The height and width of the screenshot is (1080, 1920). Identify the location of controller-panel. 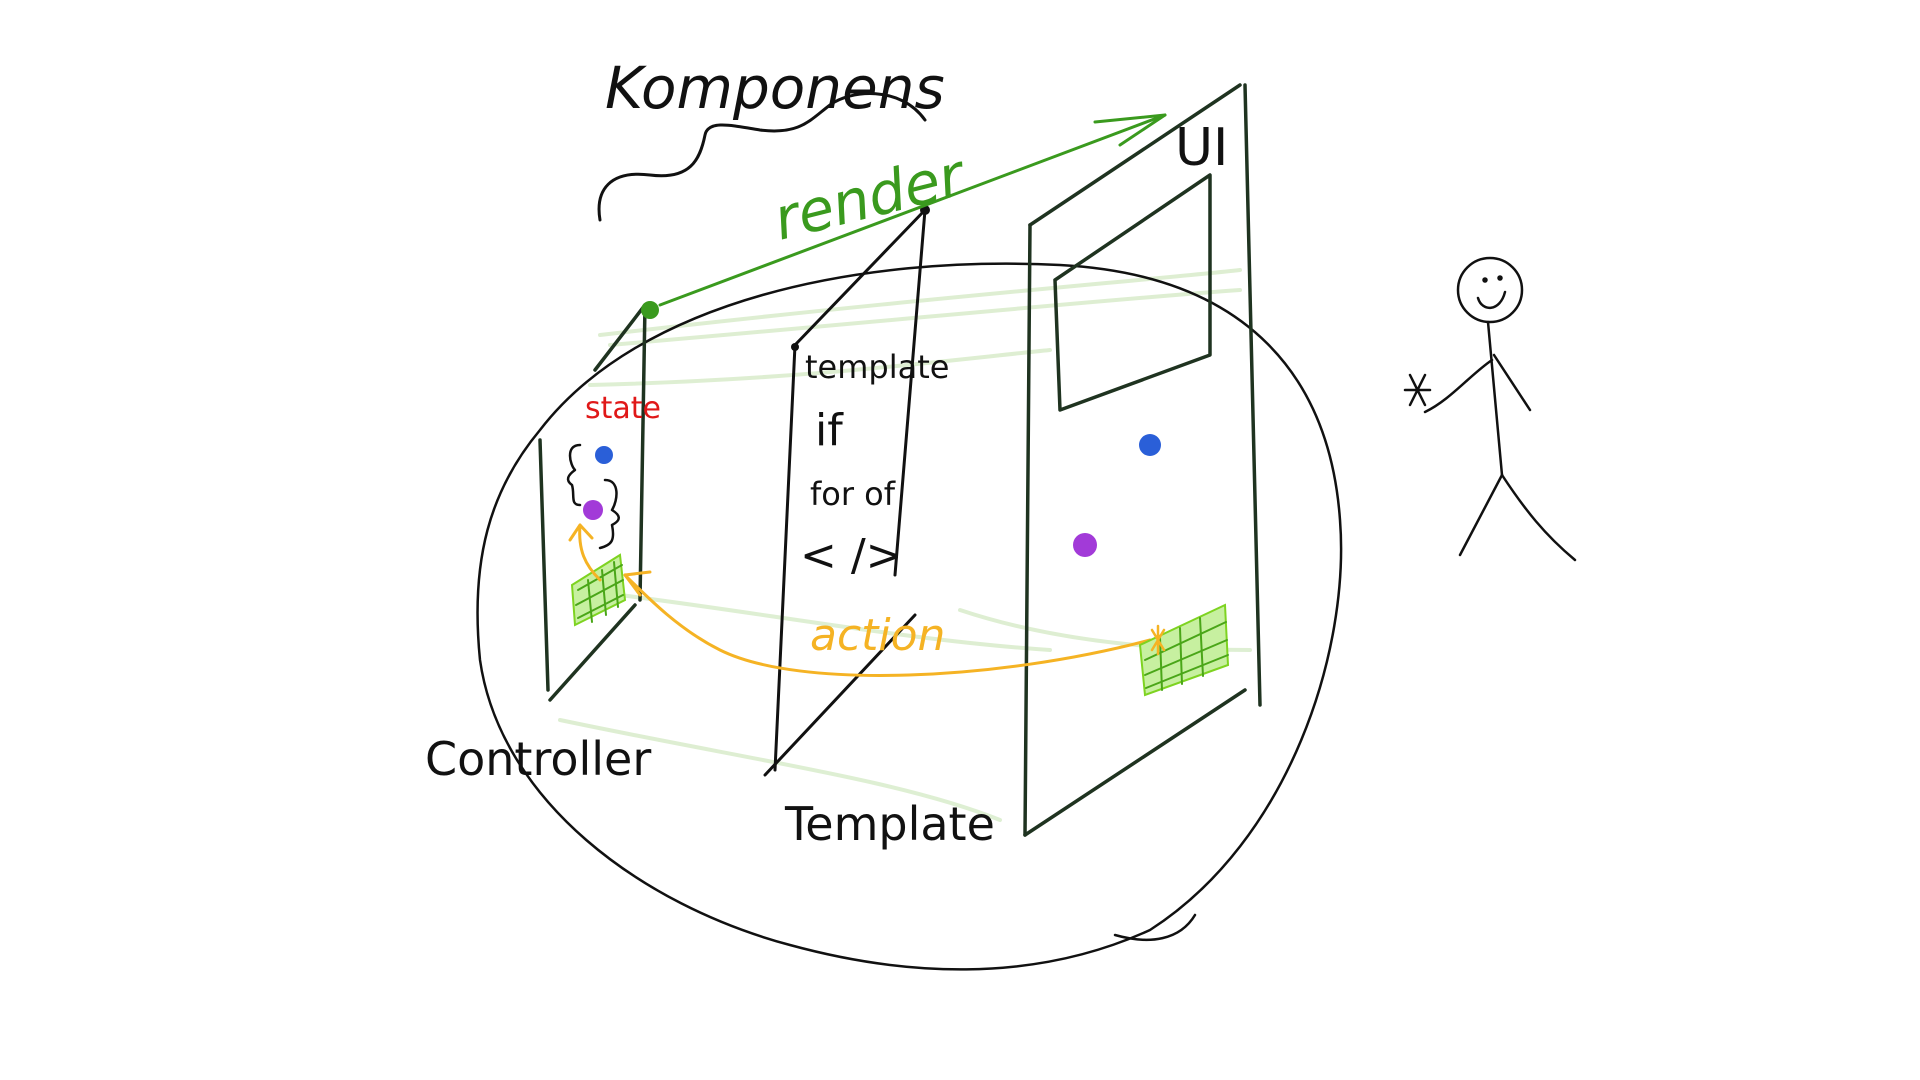
(592, 502).